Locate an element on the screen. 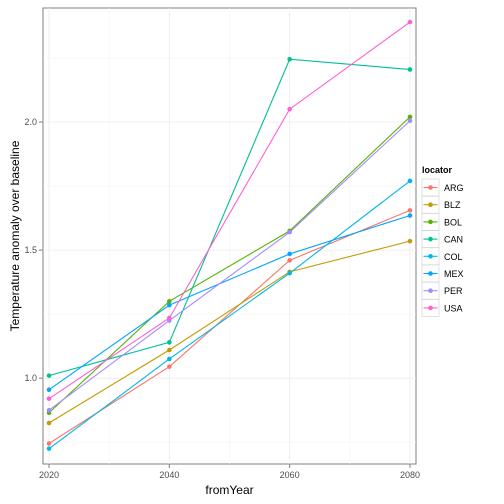  legend-label: USA is located at coordinates (453, 308).